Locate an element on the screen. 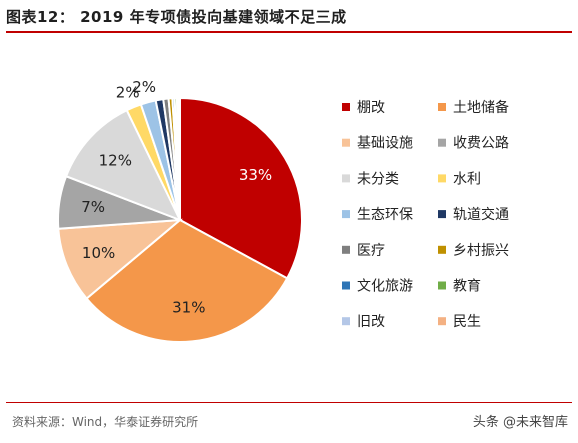 The image size is (578, 443). data-label-3: 10% is located at coordinates (98, 253).